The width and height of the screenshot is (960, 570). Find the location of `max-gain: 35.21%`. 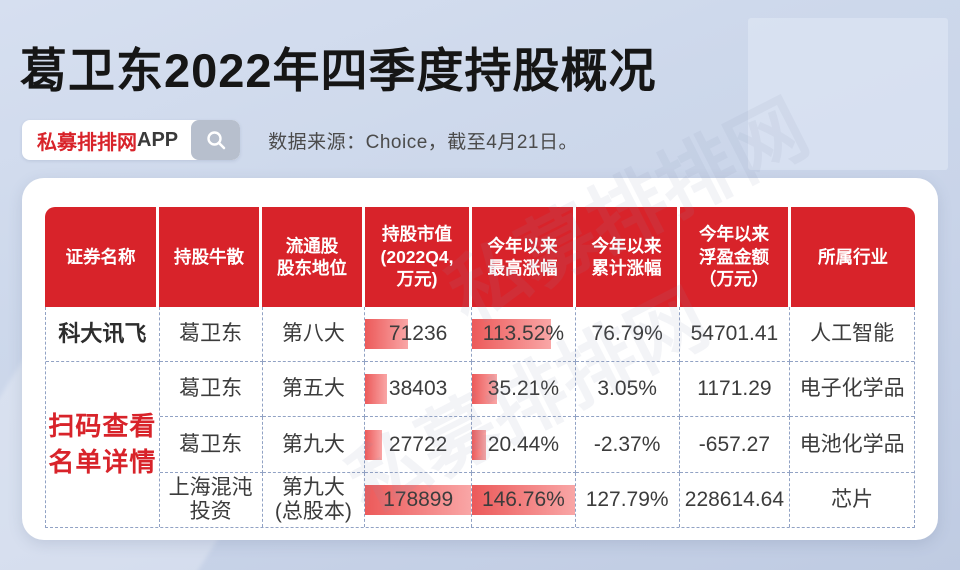

max-gain: 35.21% is located at coordinates (523, 389).